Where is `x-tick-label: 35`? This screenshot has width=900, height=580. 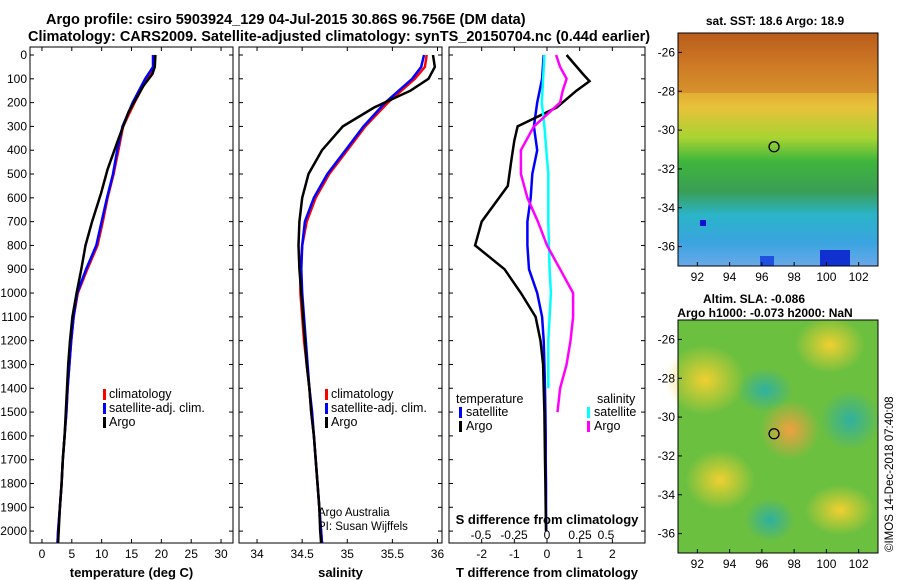 x-tick-label: 35 is located at coordinates (348, 554).